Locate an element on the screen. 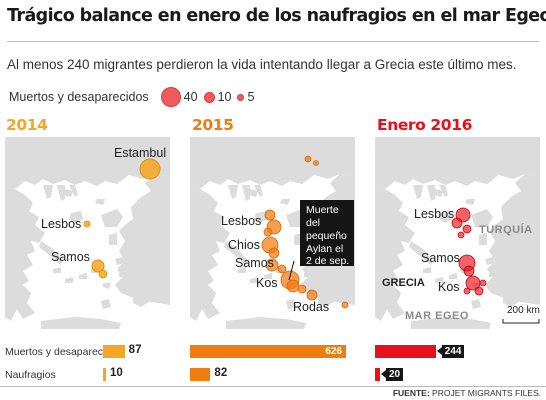 This screenshot has width=546, height=400. map-2014: Estambul Lesbos Samos is located at coordinates (87, 233).